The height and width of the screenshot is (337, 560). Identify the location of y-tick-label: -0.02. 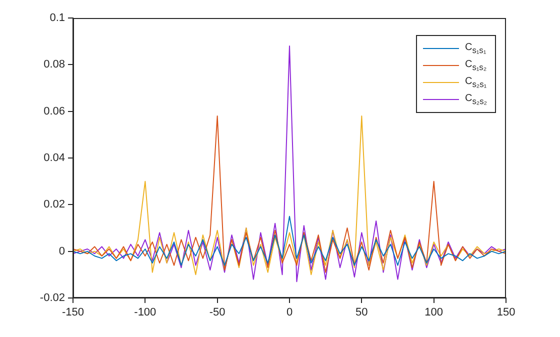
(52, 298).